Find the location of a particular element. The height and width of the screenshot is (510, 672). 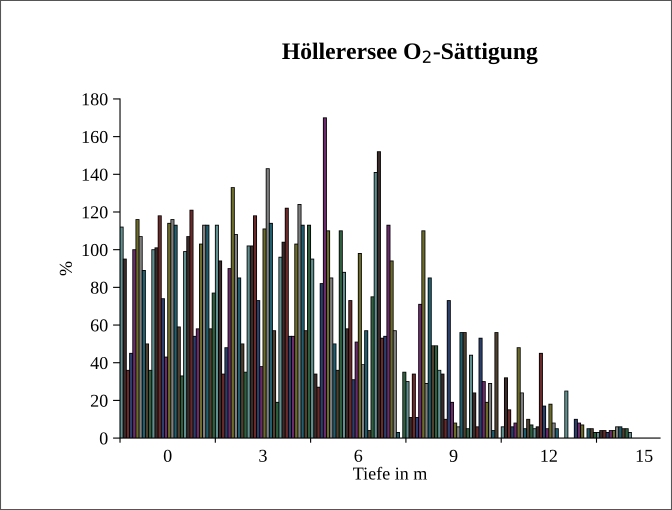

x-tick-label: 0 is located at coordinates (168, 456).